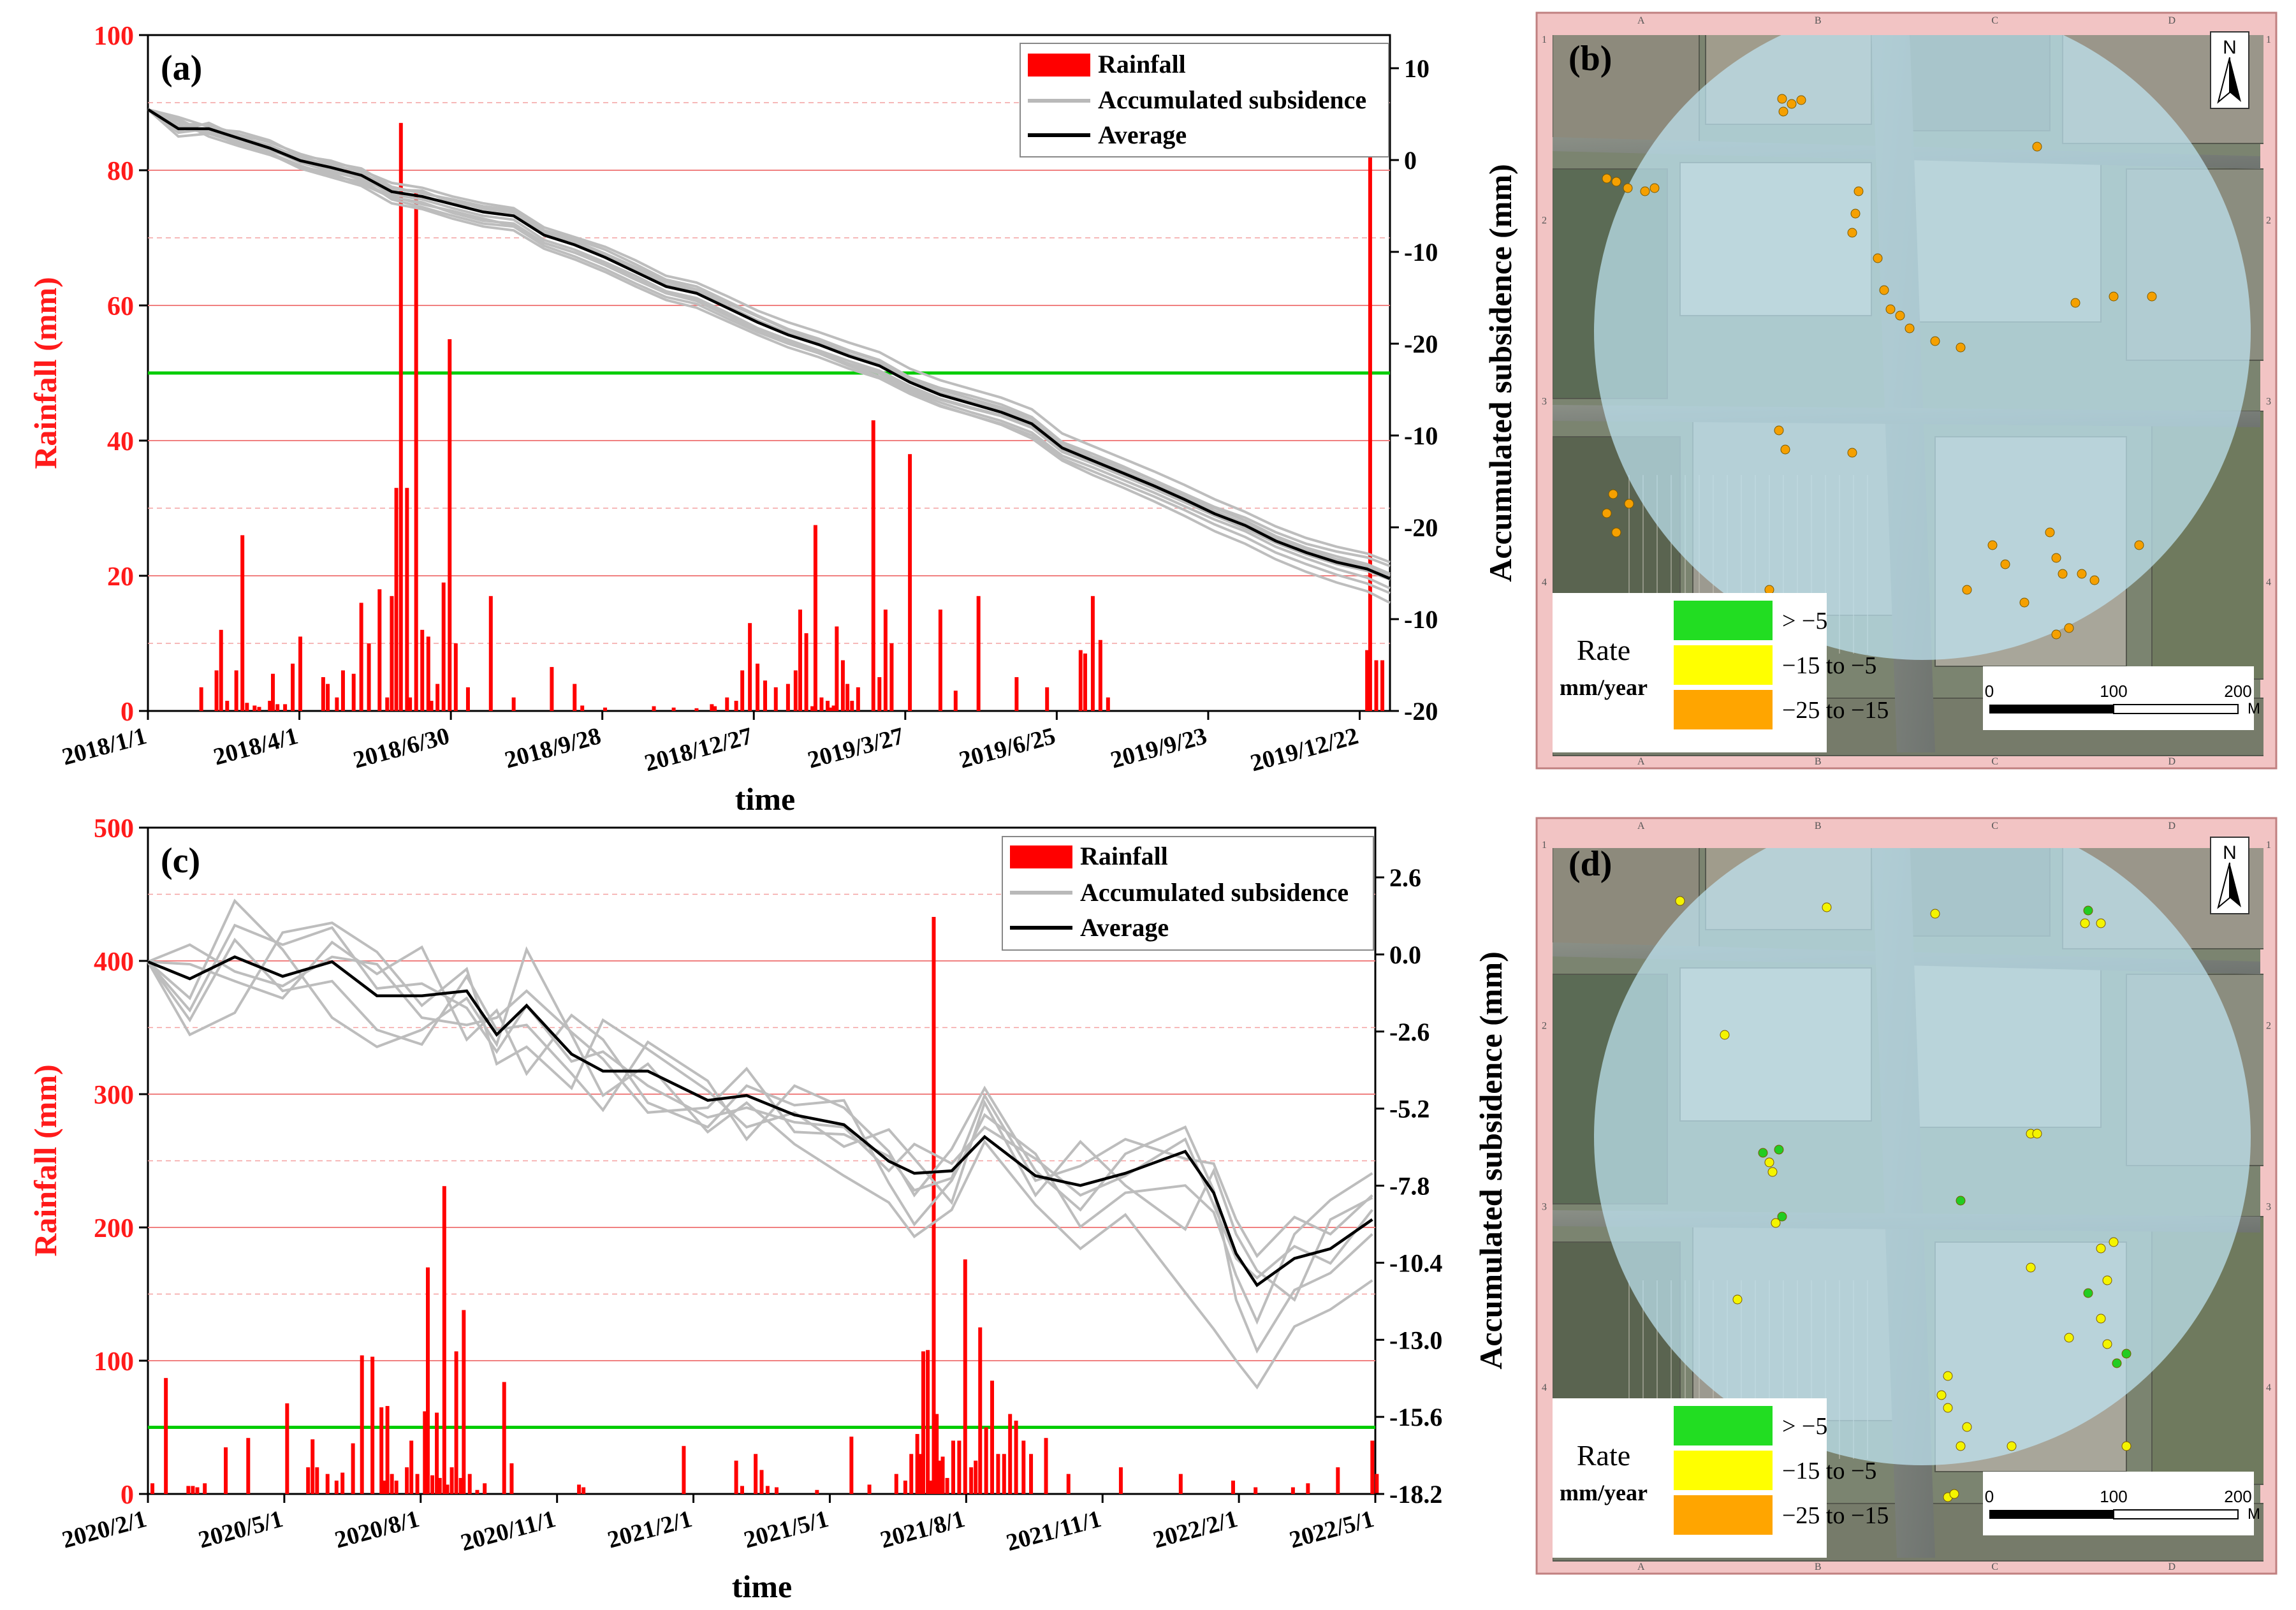  What do you see at coordinates (181, 68) in the screenshot?
I see `panel-label-a: (a)` at bounding box center [181, 68].